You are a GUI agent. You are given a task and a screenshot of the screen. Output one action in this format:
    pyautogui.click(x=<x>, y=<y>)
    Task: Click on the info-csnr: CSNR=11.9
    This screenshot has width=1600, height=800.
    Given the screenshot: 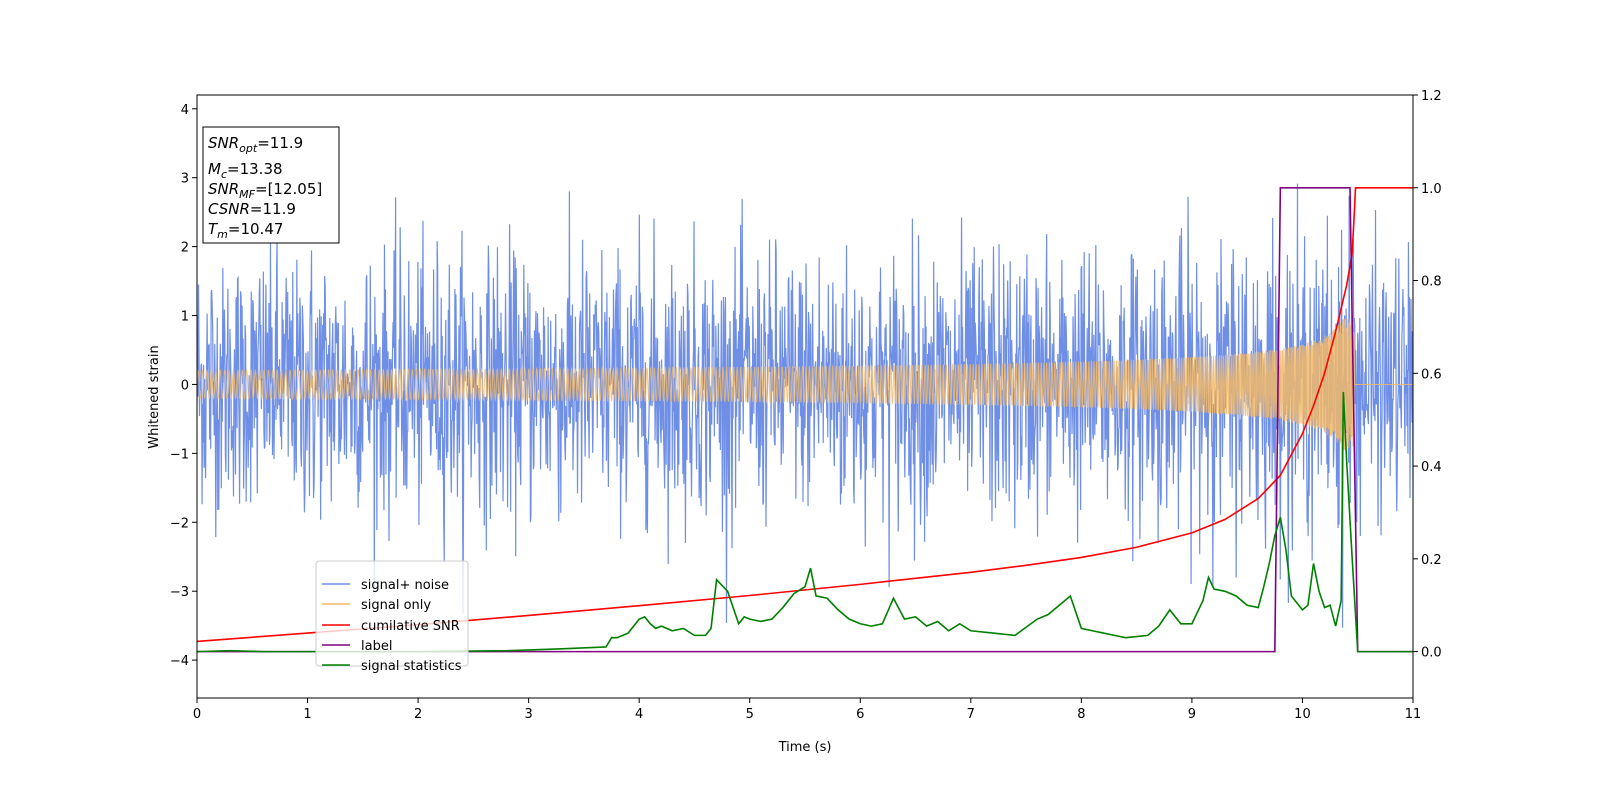 What is the action you would take?
    pyautogui.click(x=252, y=209)
    